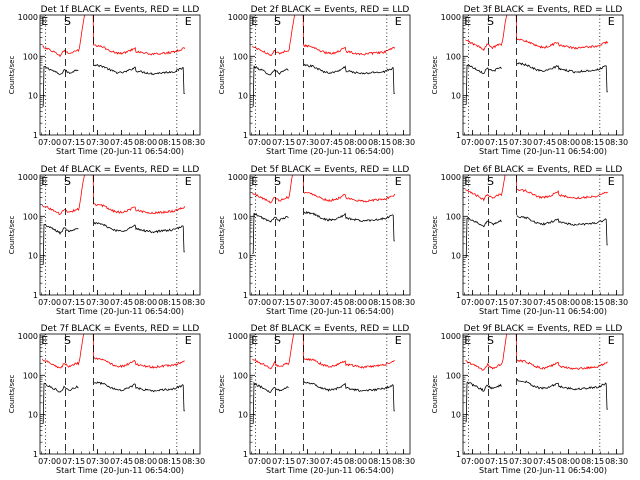 This screenshot has height=480, width=640. I want to click on panel-title: Det 2f BLACK = Events, RED = LLD, so click(330, 10).